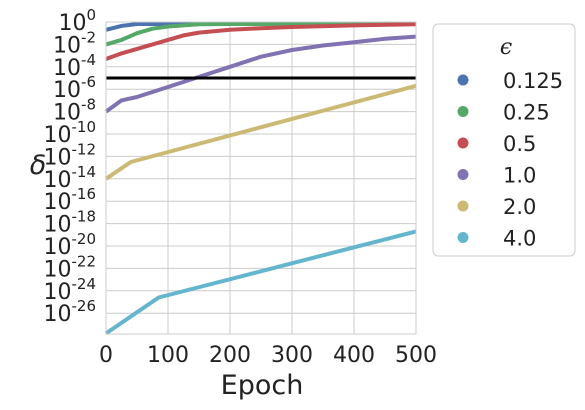  I want to click on legend-label: 0.5, so click(519, 144).